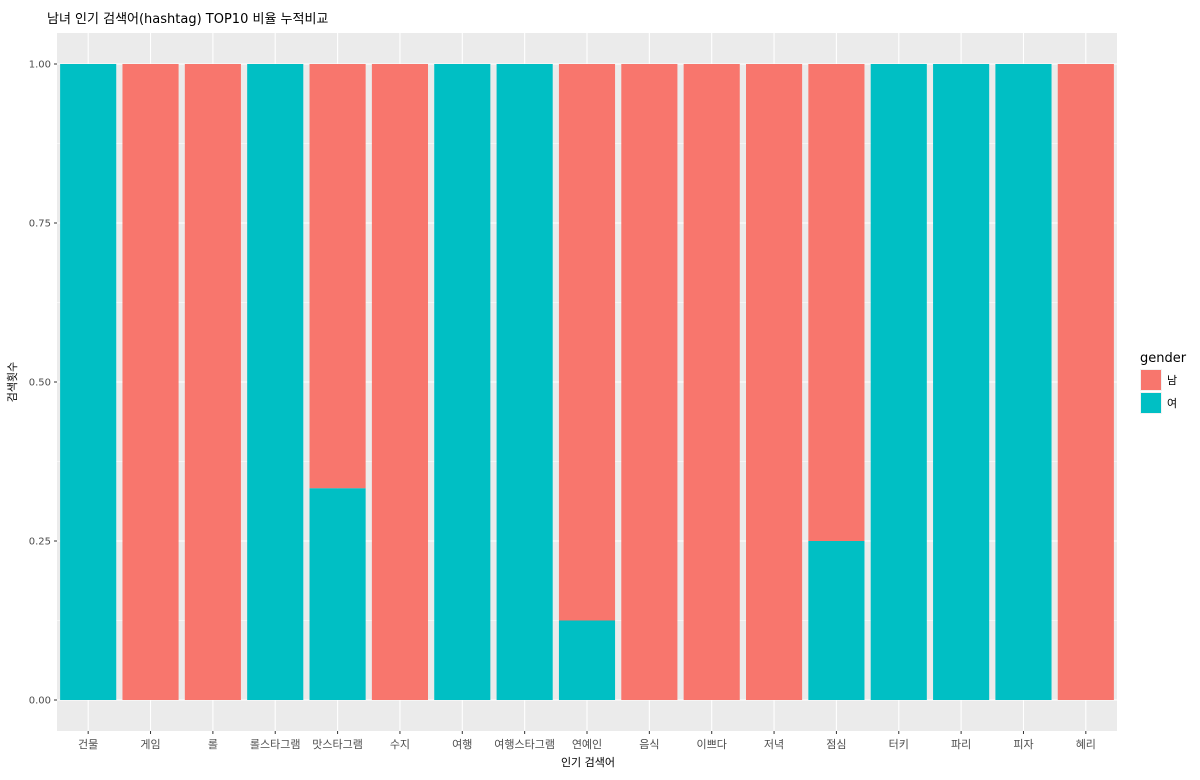 This screenshot has width=1200, height=780. What do you see at coordinates (337, 594) in the screenshot?
I see `bar-여-맛스타그램` at bounding box center [337, 594].